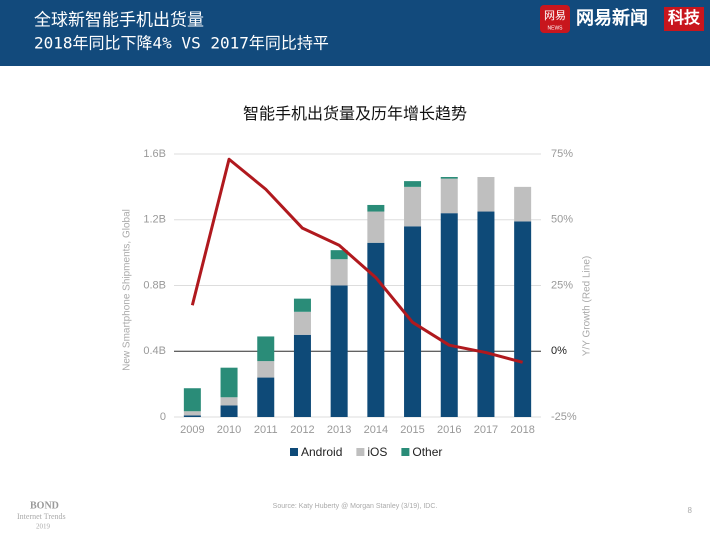 Image resolution: width=710 pixels, height=533 pixels. Describe the element at coordinates (556, 28) in the screenshot. I see `logo-icon-sub: NEWS` at that location.